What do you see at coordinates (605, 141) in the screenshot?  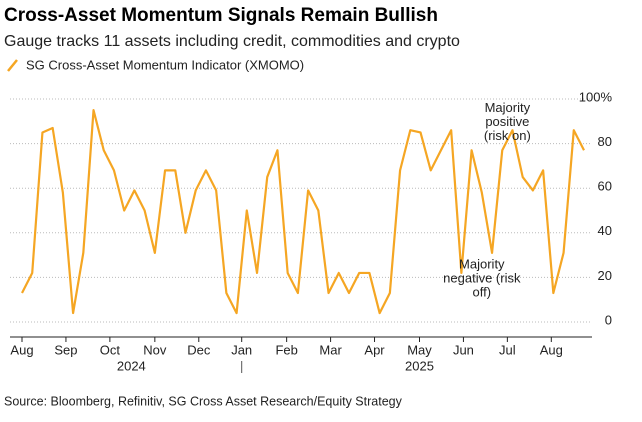 I see `y-tick-label: 80` at bounding box center [605, 141].